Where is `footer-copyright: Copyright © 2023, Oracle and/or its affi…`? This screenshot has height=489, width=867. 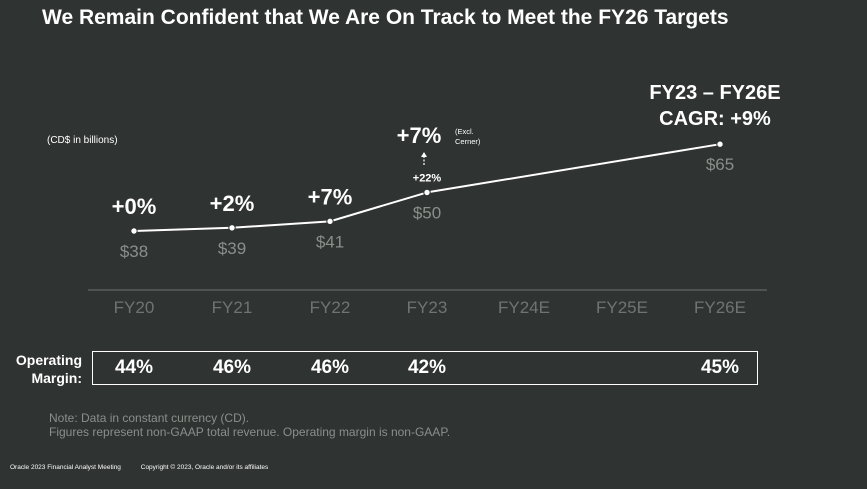 footer-copyright: Copyright © 2023, Oracle and/or its affi… is located at coordinates (204, 467).